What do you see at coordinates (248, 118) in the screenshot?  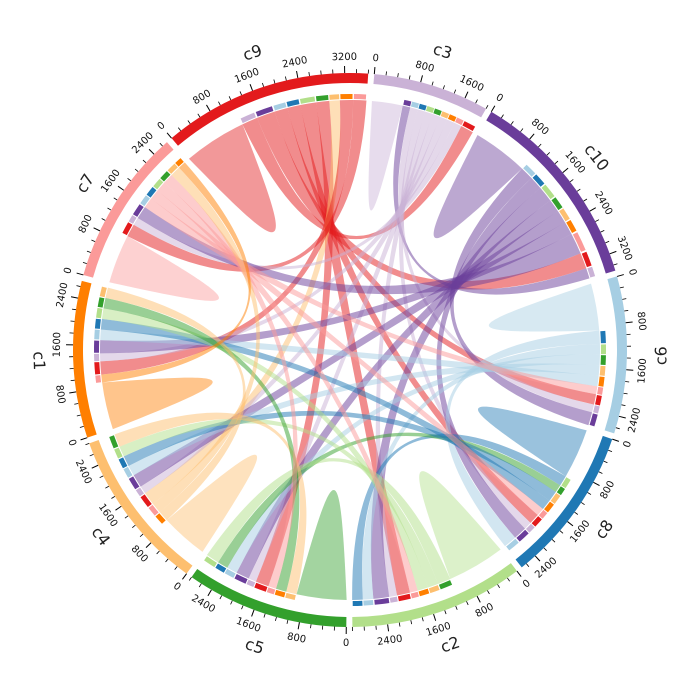 I see `strip-c9-to-c3` at bounding box center [248, 118].